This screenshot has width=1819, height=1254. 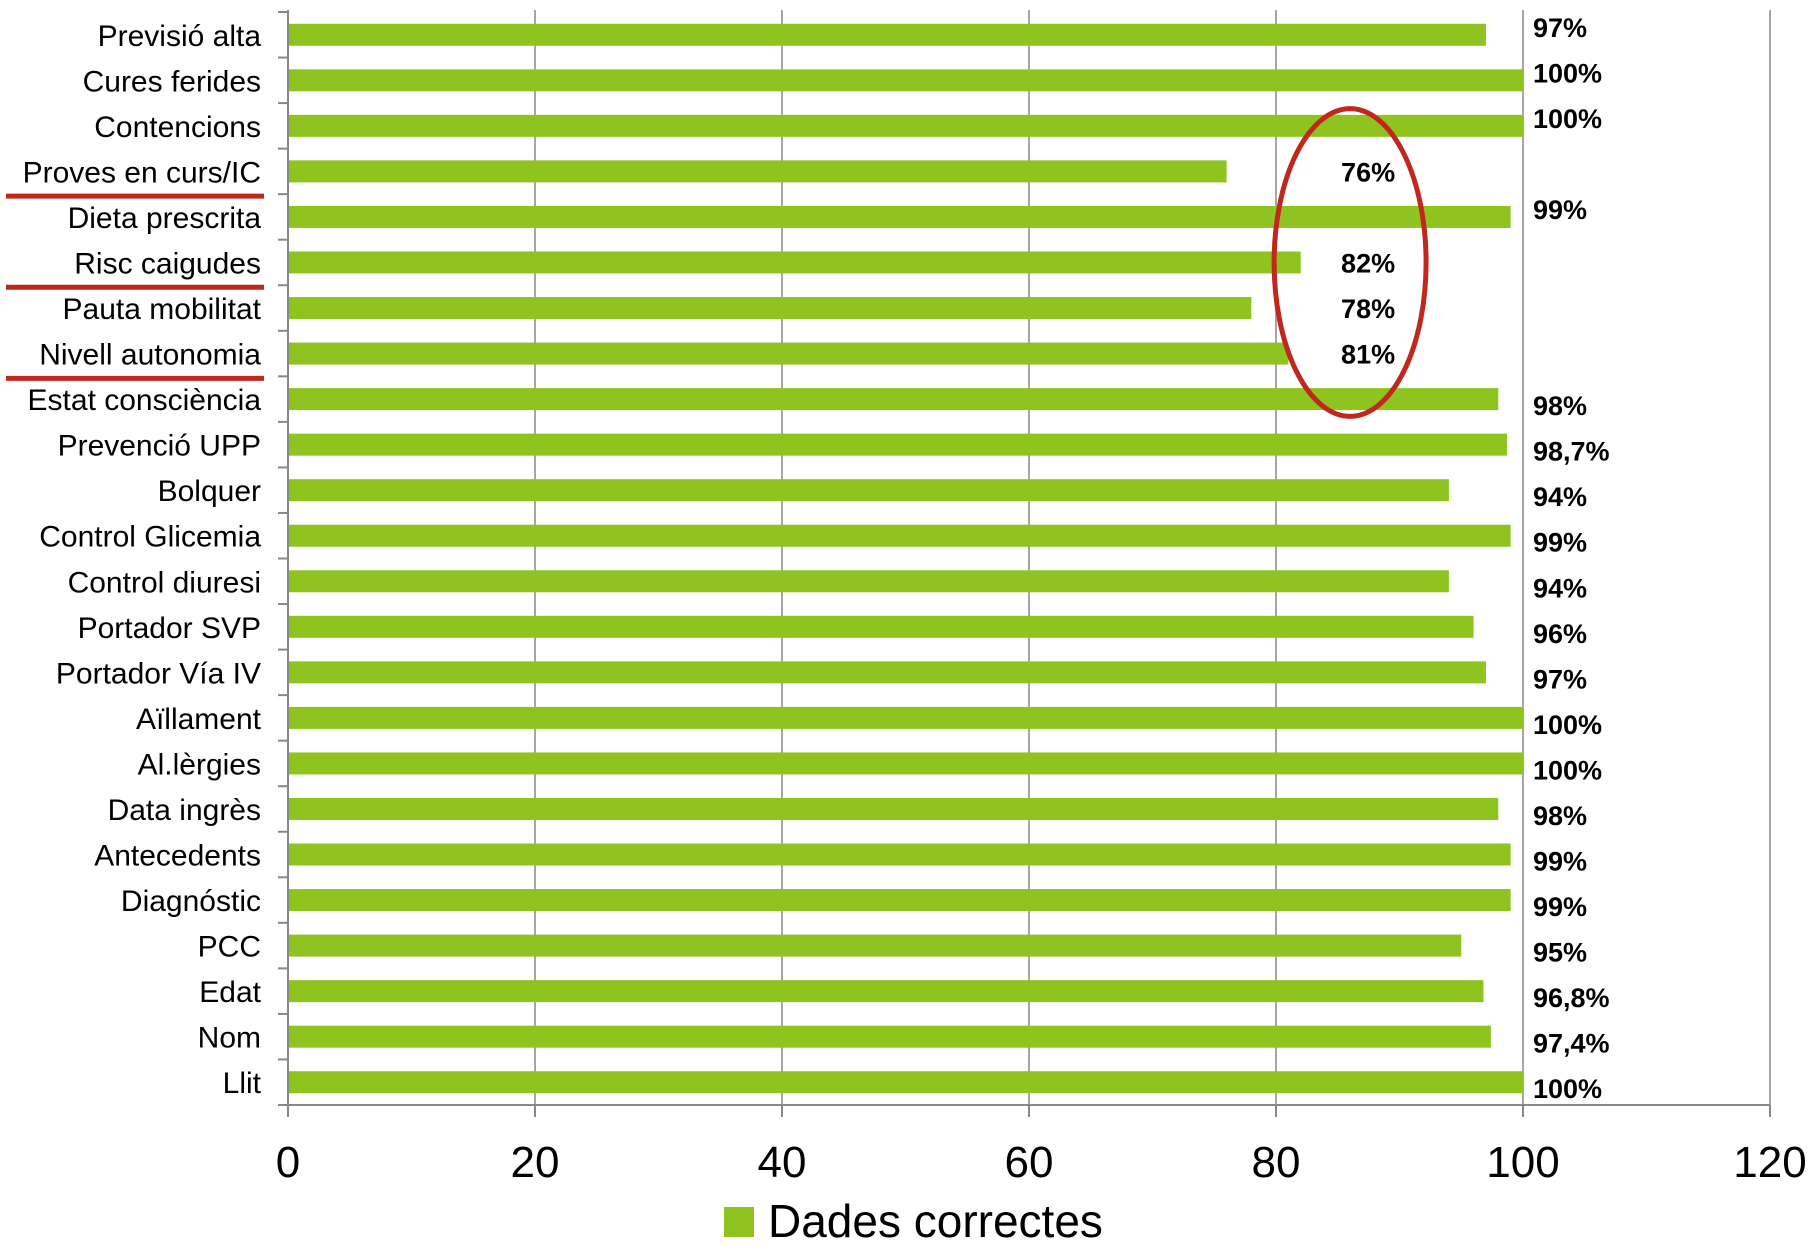 I want to click on highlight-ellipse, so click(x=1350, y=262).